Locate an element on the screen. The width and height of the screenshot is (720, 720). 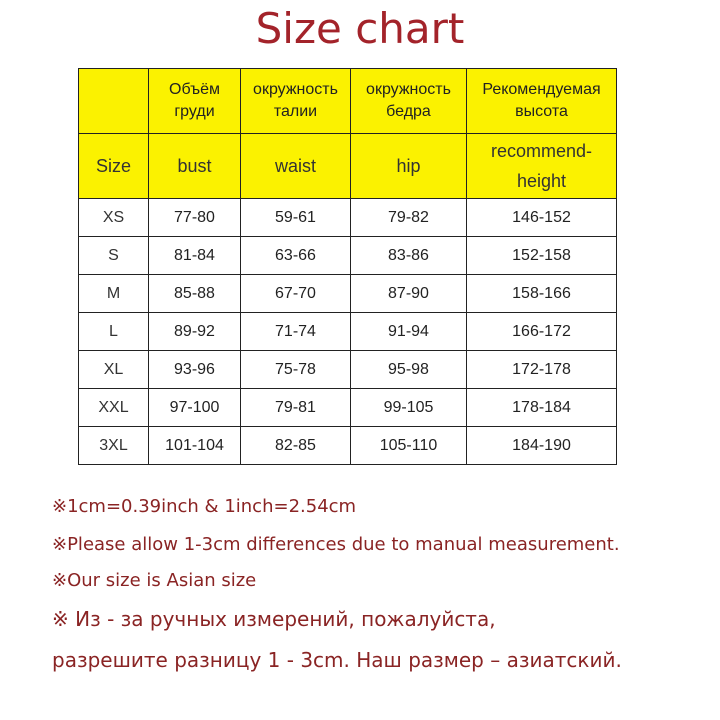
header-row-ru-cell: Рекомендуемая высота is located at coordinates (541, 101).